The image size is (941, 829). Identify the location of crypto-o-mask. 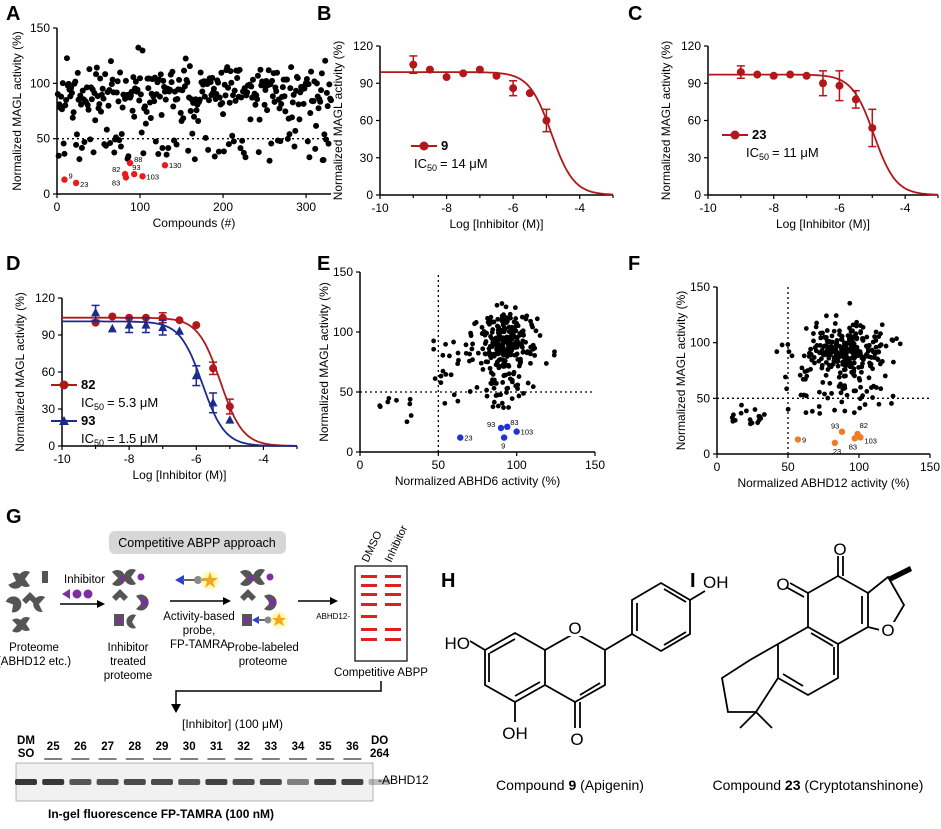
(888, 630).